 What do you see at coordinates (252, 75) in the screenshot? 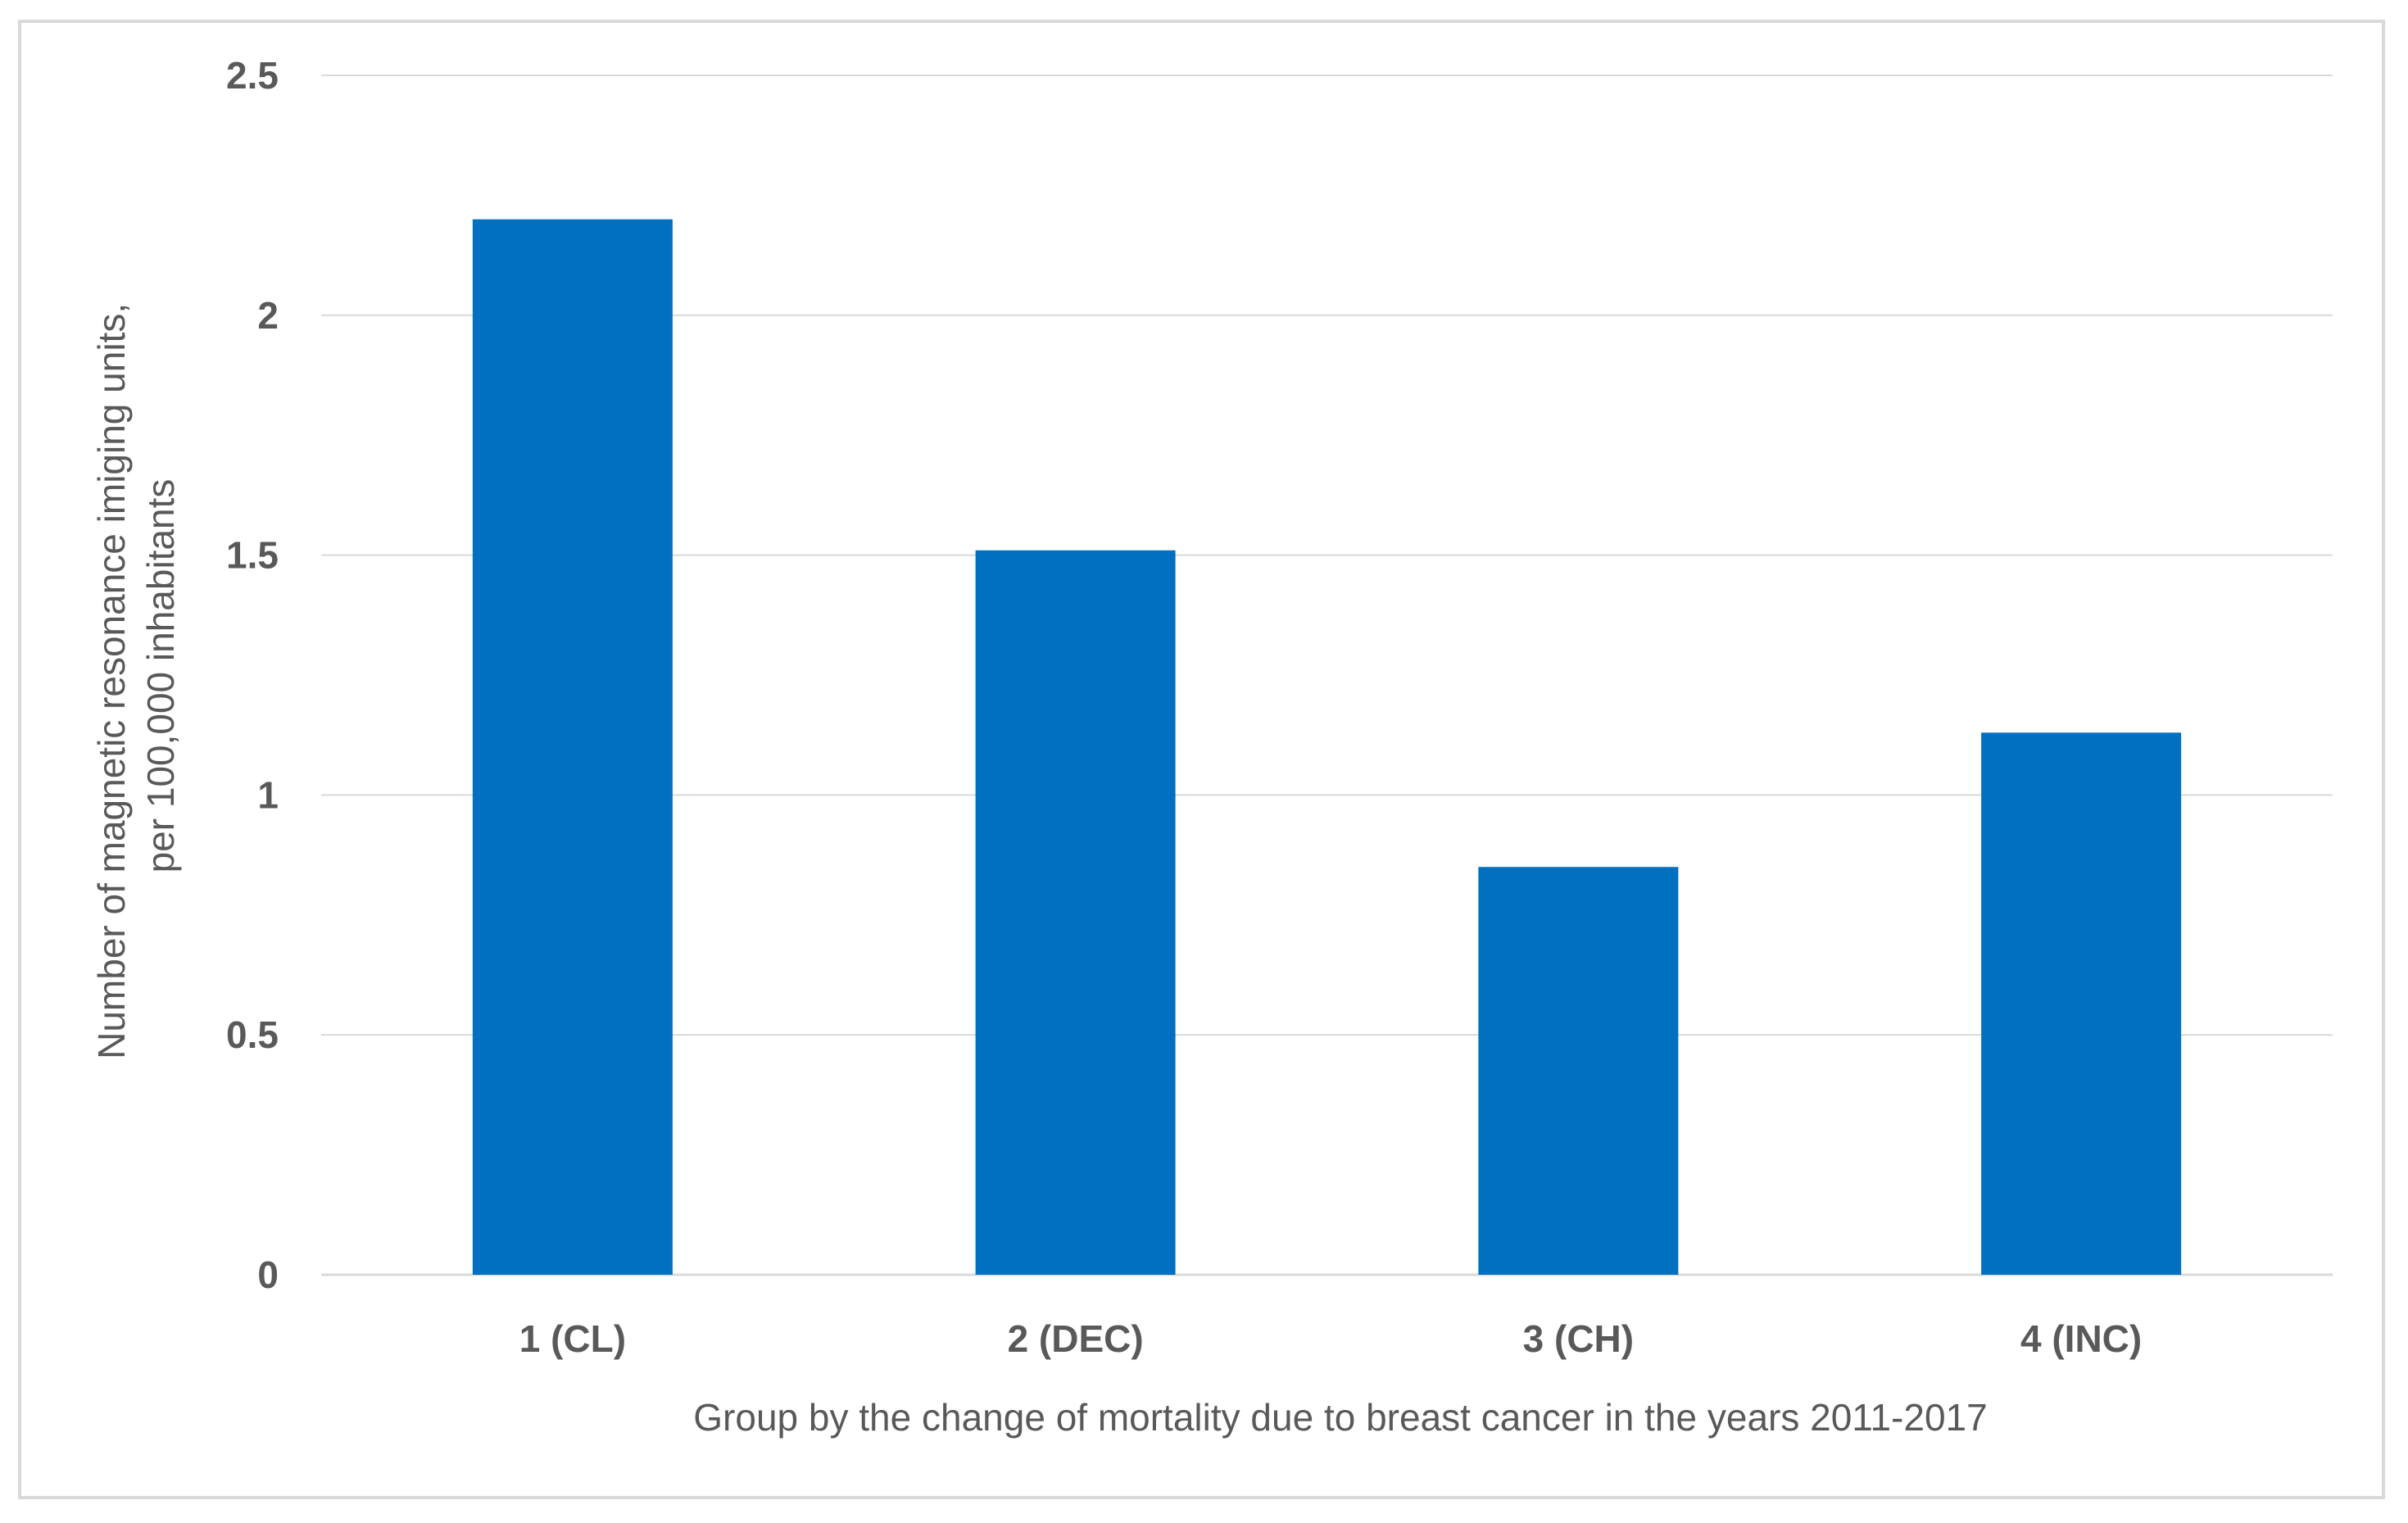
I see `y-tick-label: 2.5` at bounding box center [252, 75].